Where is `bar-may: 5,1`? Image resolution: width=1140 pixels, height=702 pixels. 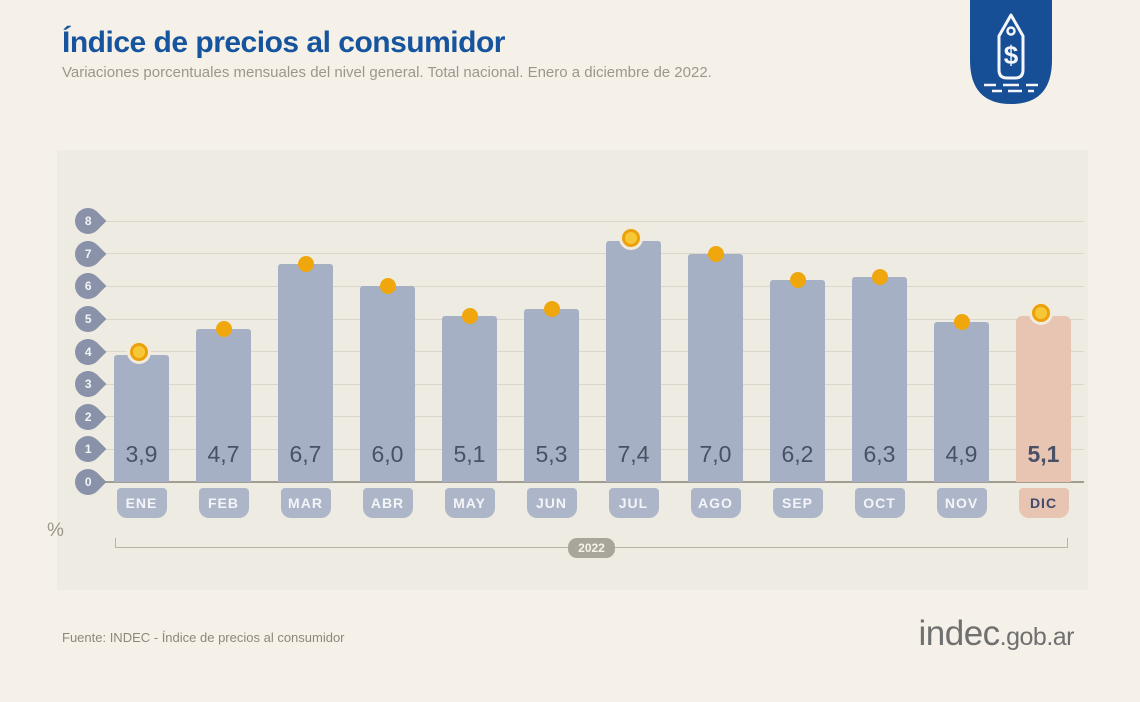
bar-may: 5,1 is located at coordinates (469, 398).